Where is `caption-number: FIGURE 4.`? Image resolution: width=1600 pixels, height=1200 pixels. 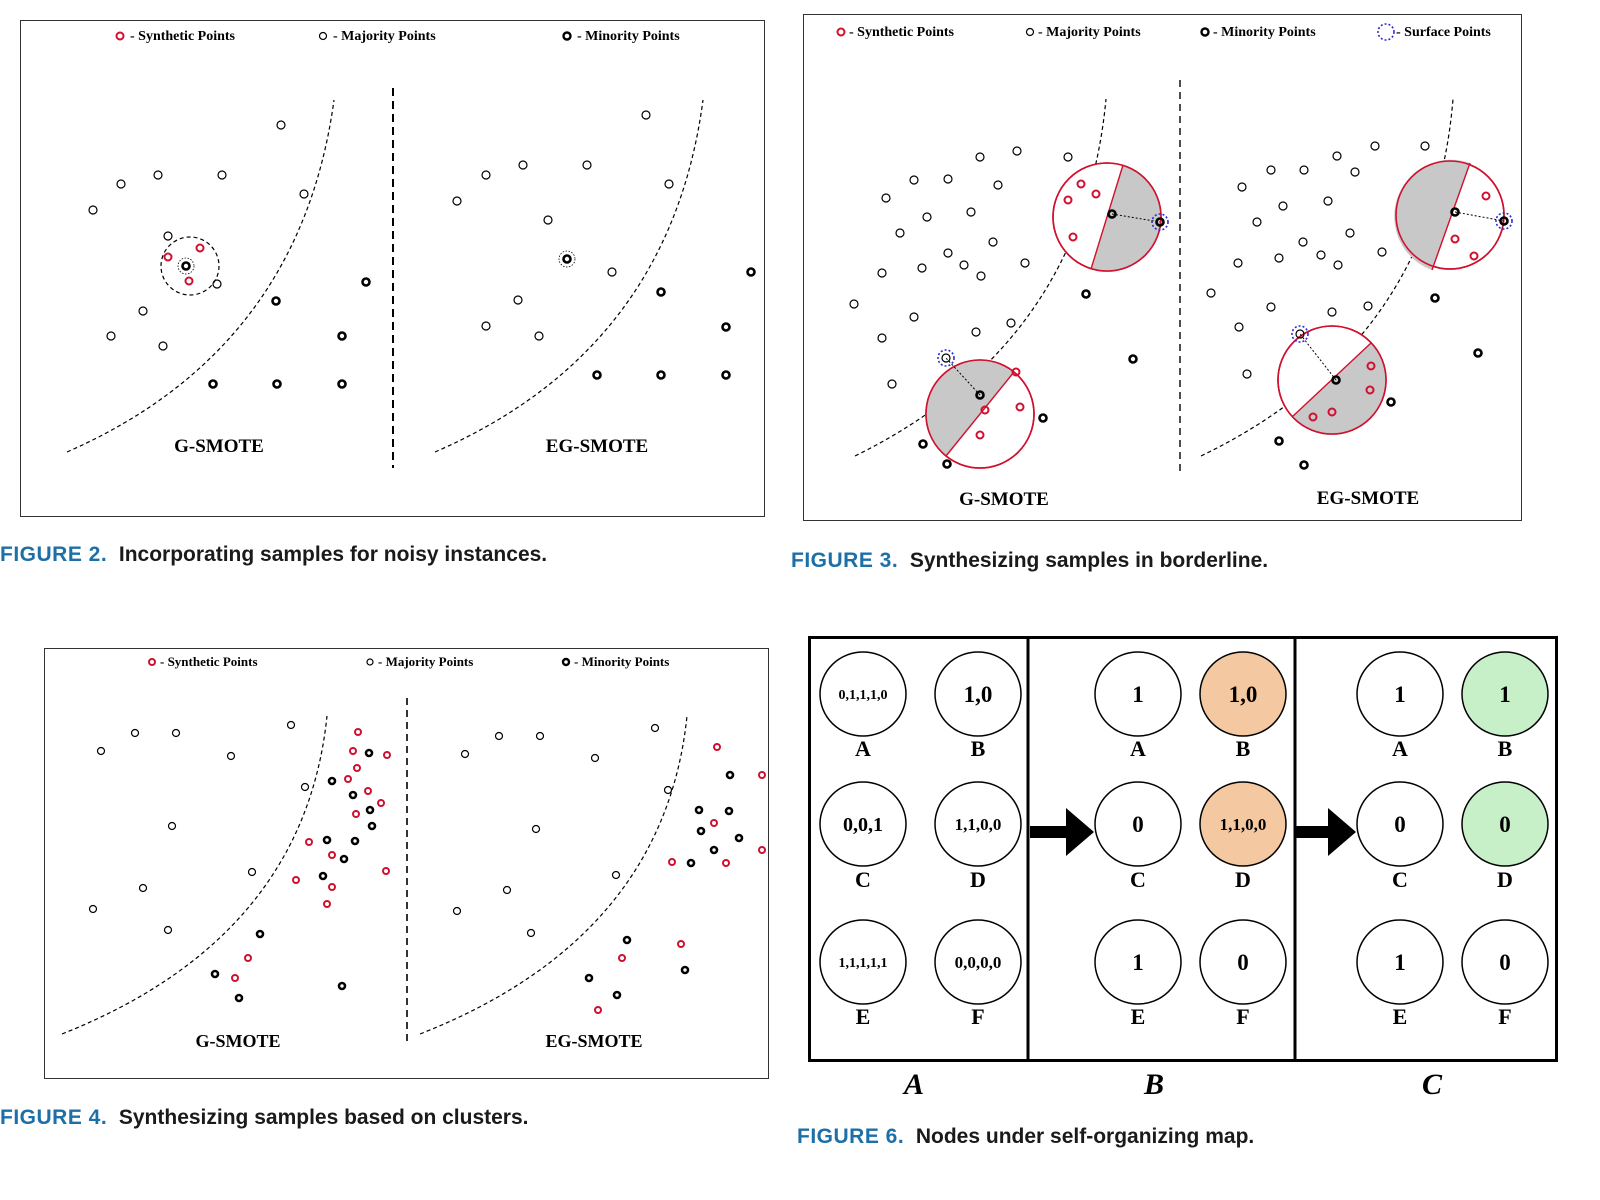 caption-number: FIGURE 4. is located at coordinates (54, 1117).